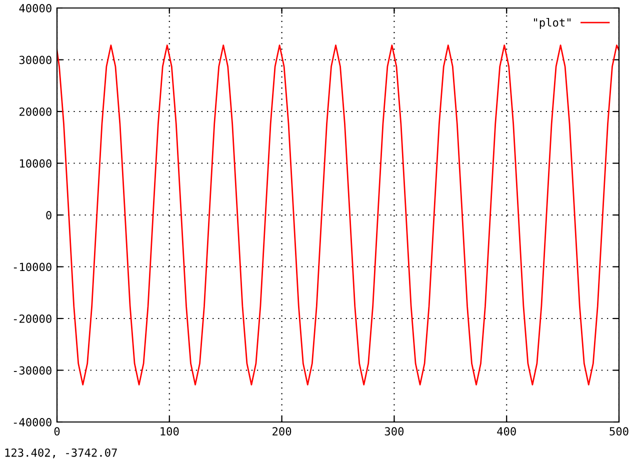 The image size is (640, 463). What do you see at coordinates (36, 163) in the screenshot?
I see `y-tick-label: 10000` at bounding box center [36, 163].